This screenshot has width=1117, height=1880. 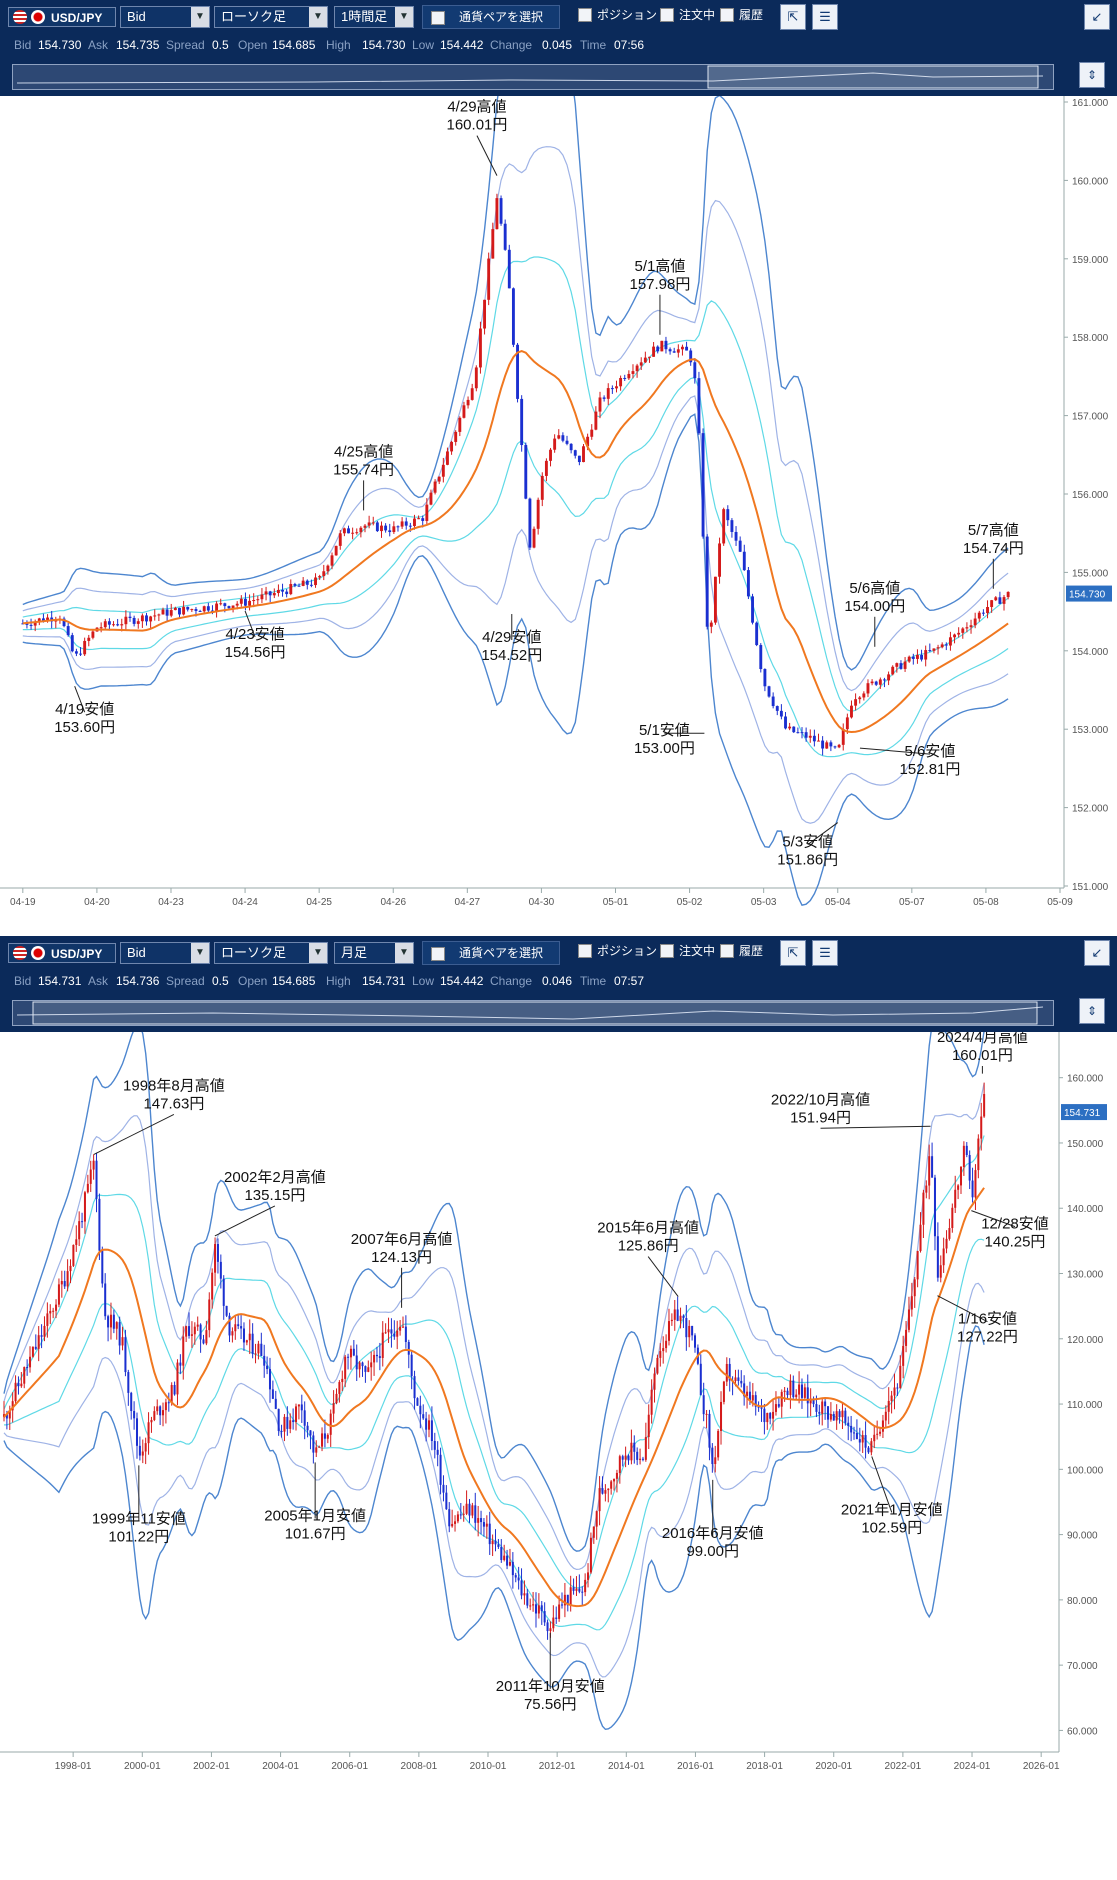 What do you see at coordinates (820, 1099) in the screenshot?
I see `annotation-title: 2022/10月高値` at bounding box center [820, 1099].